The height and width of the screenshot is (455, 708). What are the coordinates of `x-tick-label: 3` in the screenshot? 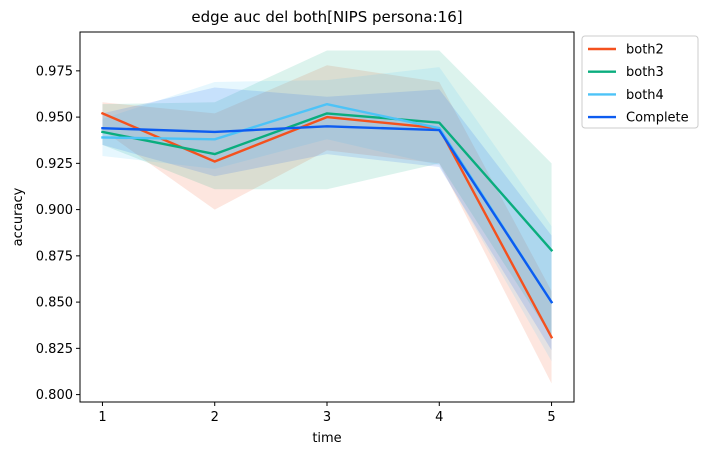 It's located at (327, 417).